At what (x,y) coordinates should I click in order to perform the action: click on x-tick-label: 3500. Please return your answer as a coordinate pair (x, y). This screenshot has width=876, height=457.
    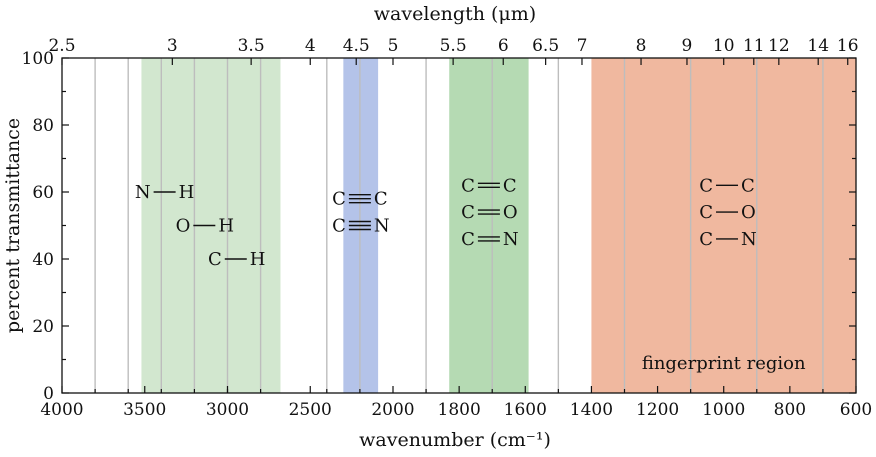
    Looking at the image, I should click on (144, 410).